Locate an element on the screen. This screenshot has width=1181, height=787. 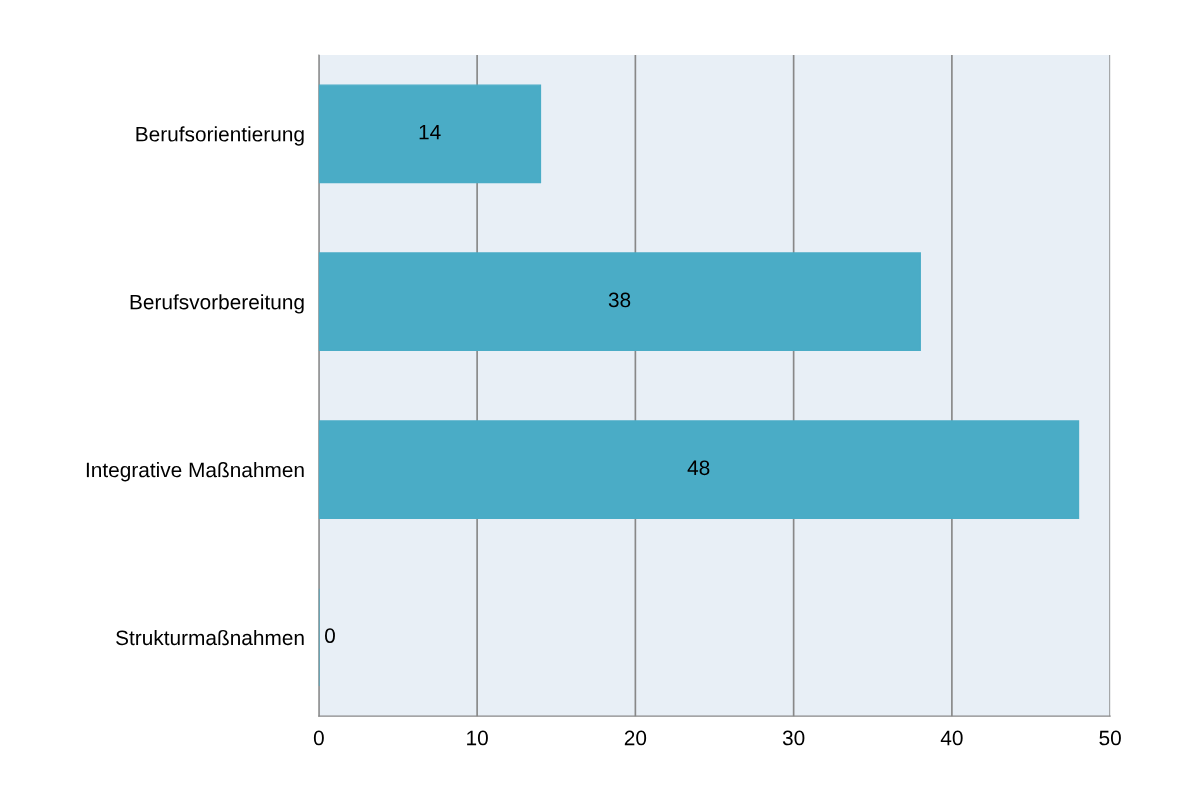
y-tick-label: Berufsvorbereitung is located at coordinates (217, 304).